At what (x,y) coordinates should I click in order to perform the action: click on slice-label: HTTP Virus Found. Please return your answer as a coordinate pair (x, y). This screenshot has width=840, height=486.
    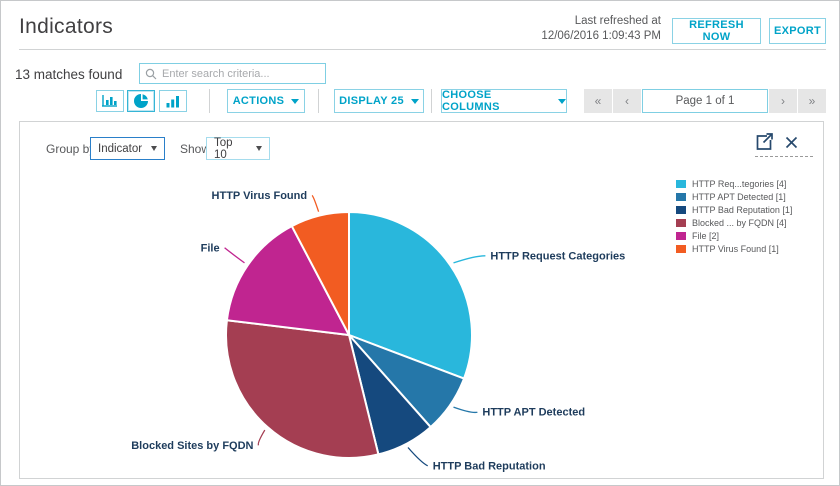
    Looking at the image, I should click on (260, 196).